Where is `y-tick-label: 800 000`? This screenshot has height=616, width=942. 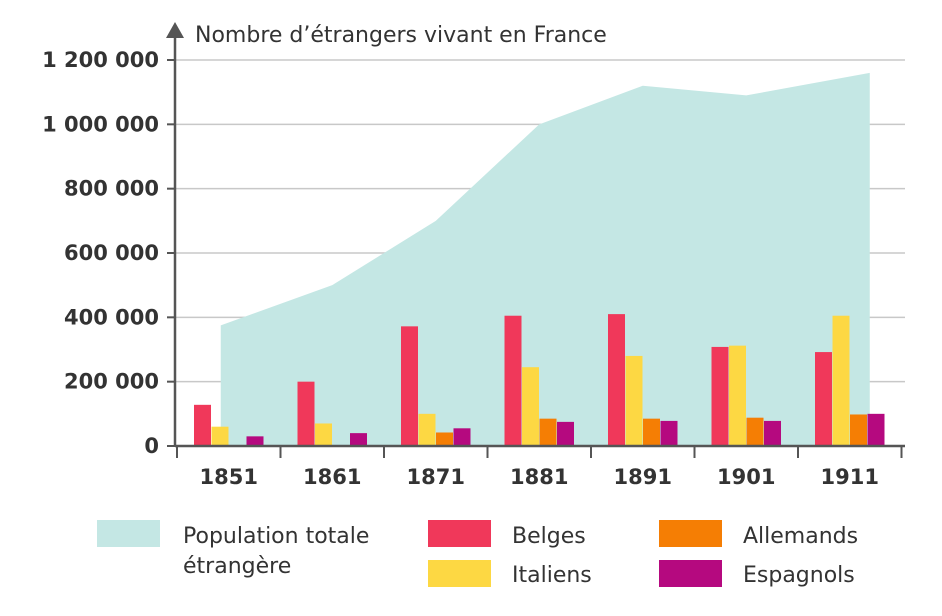
y-tick-label: 800 000 is located at coordinates (111, 189).